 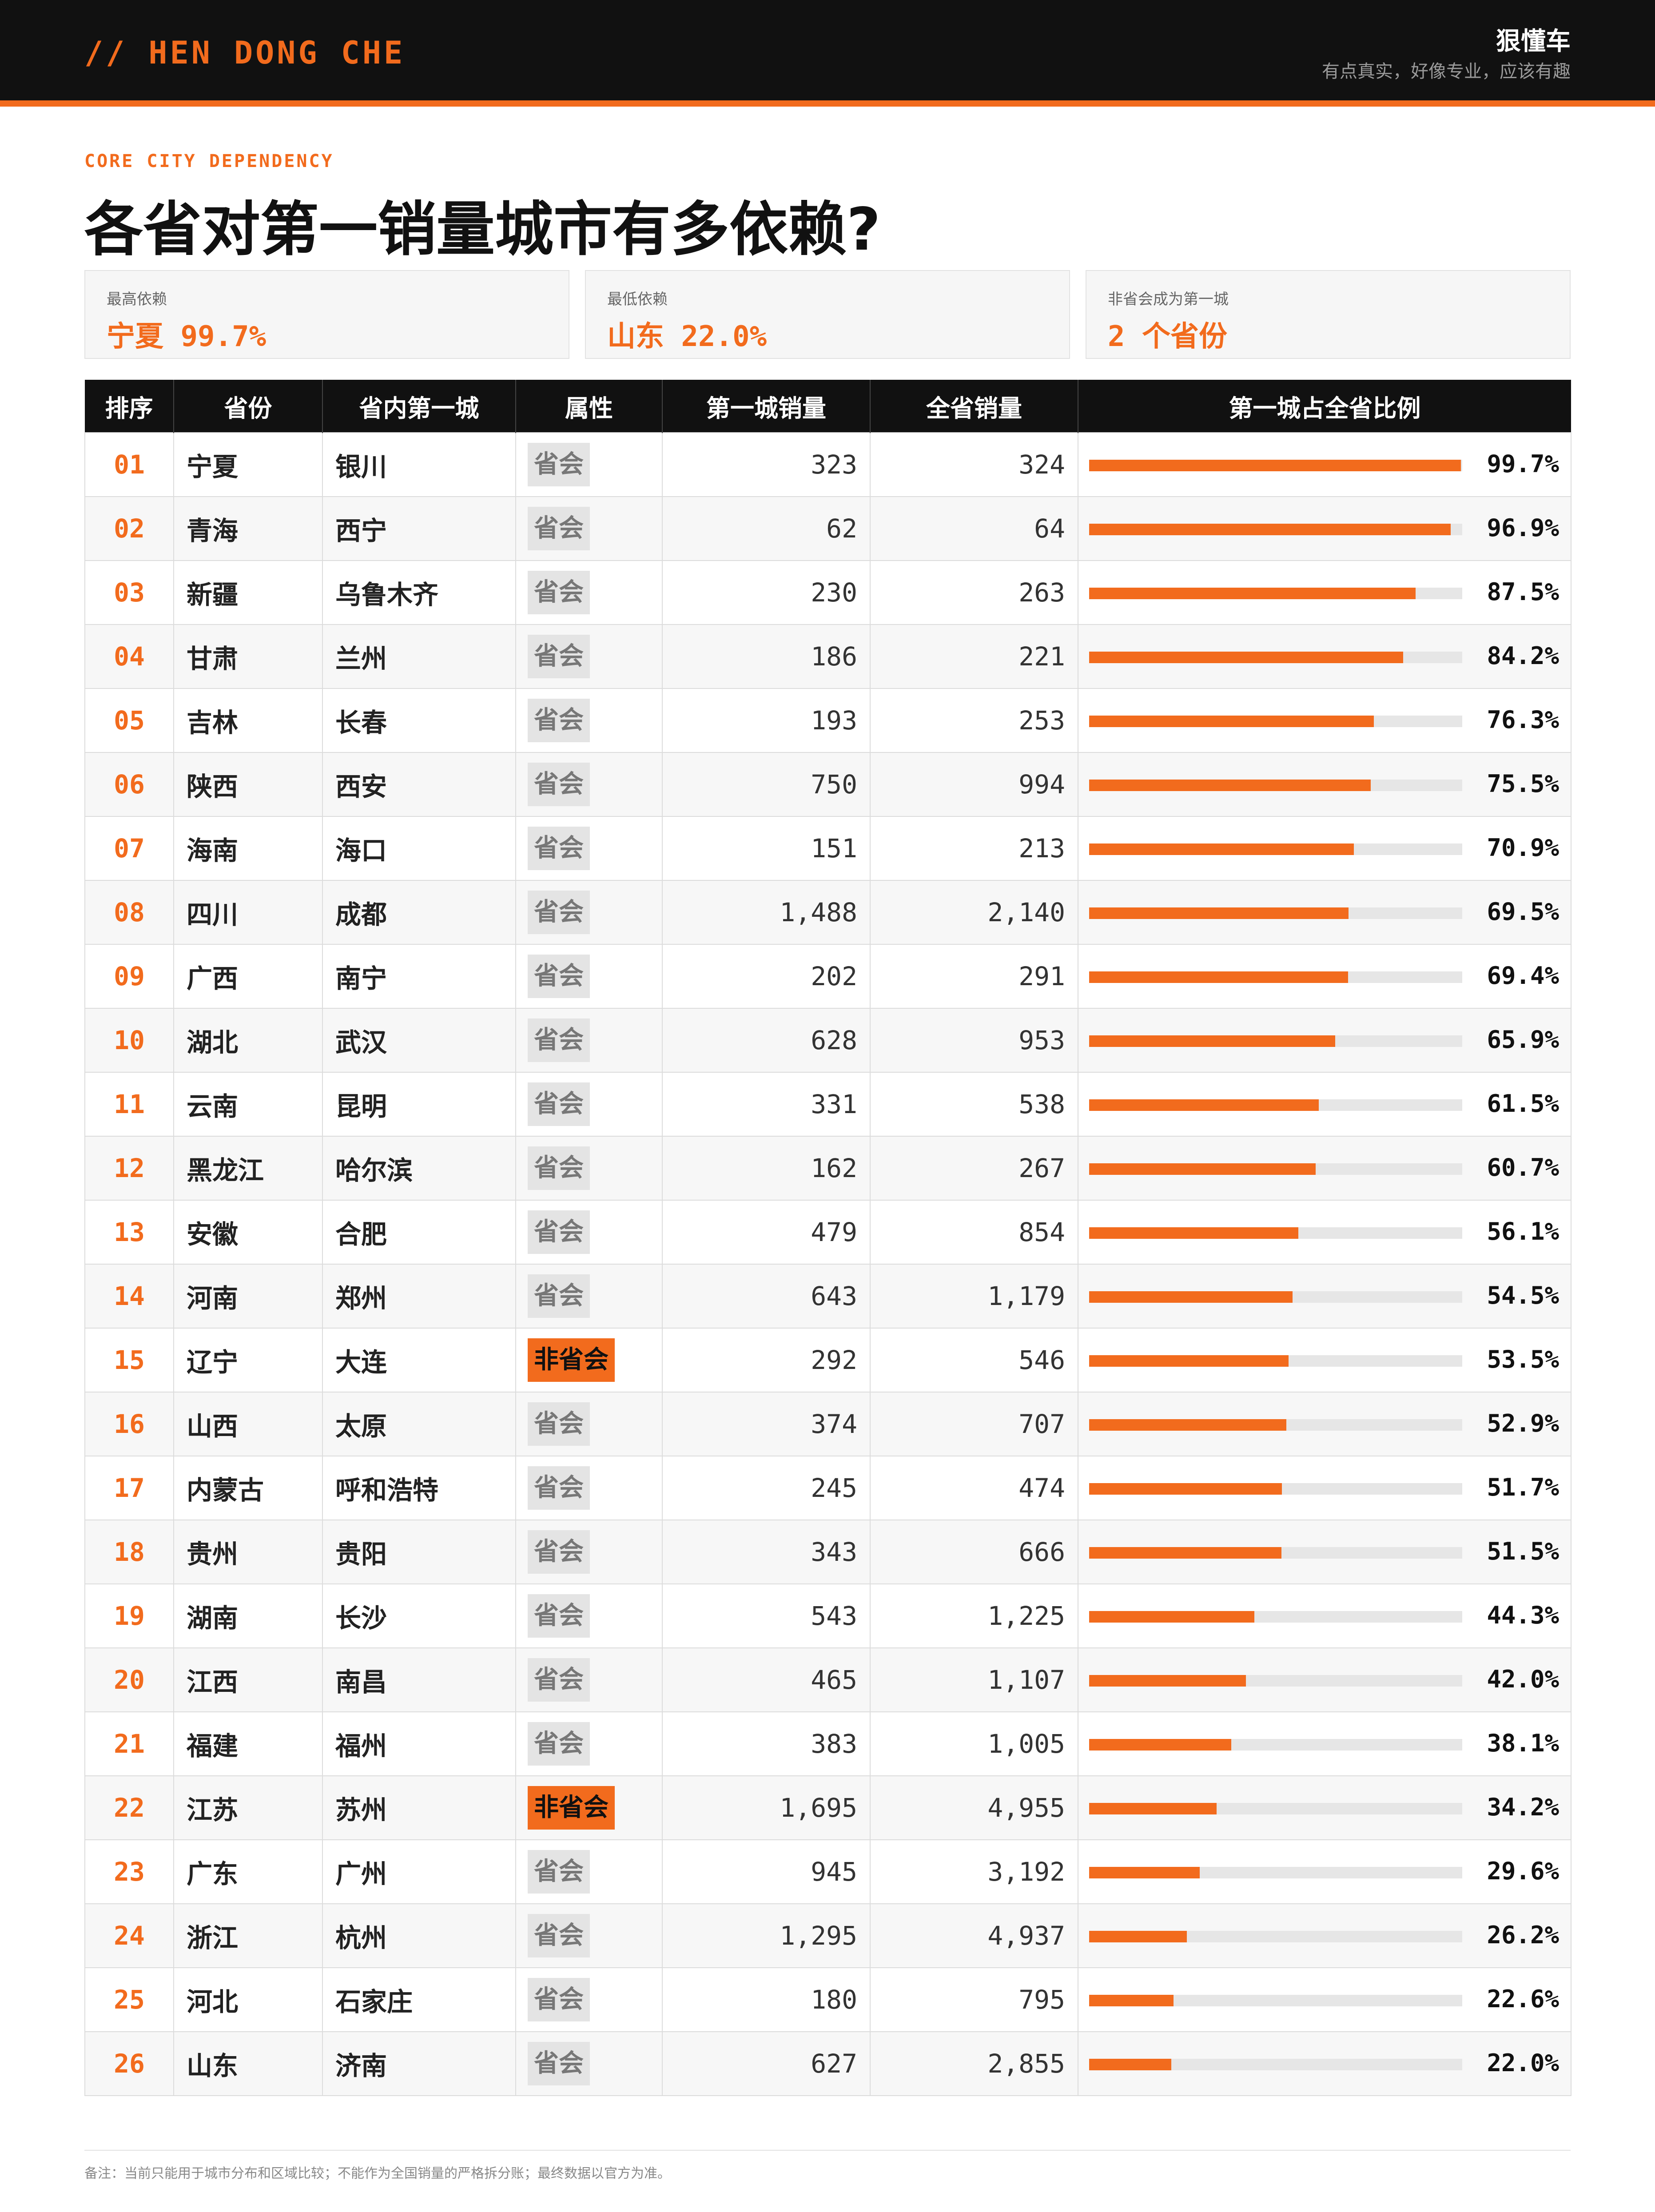 What do you see at coordinates (974, 1105) in the screenshot?
I see `province-sales-cell: 538` at bounding box center [974, 1105].